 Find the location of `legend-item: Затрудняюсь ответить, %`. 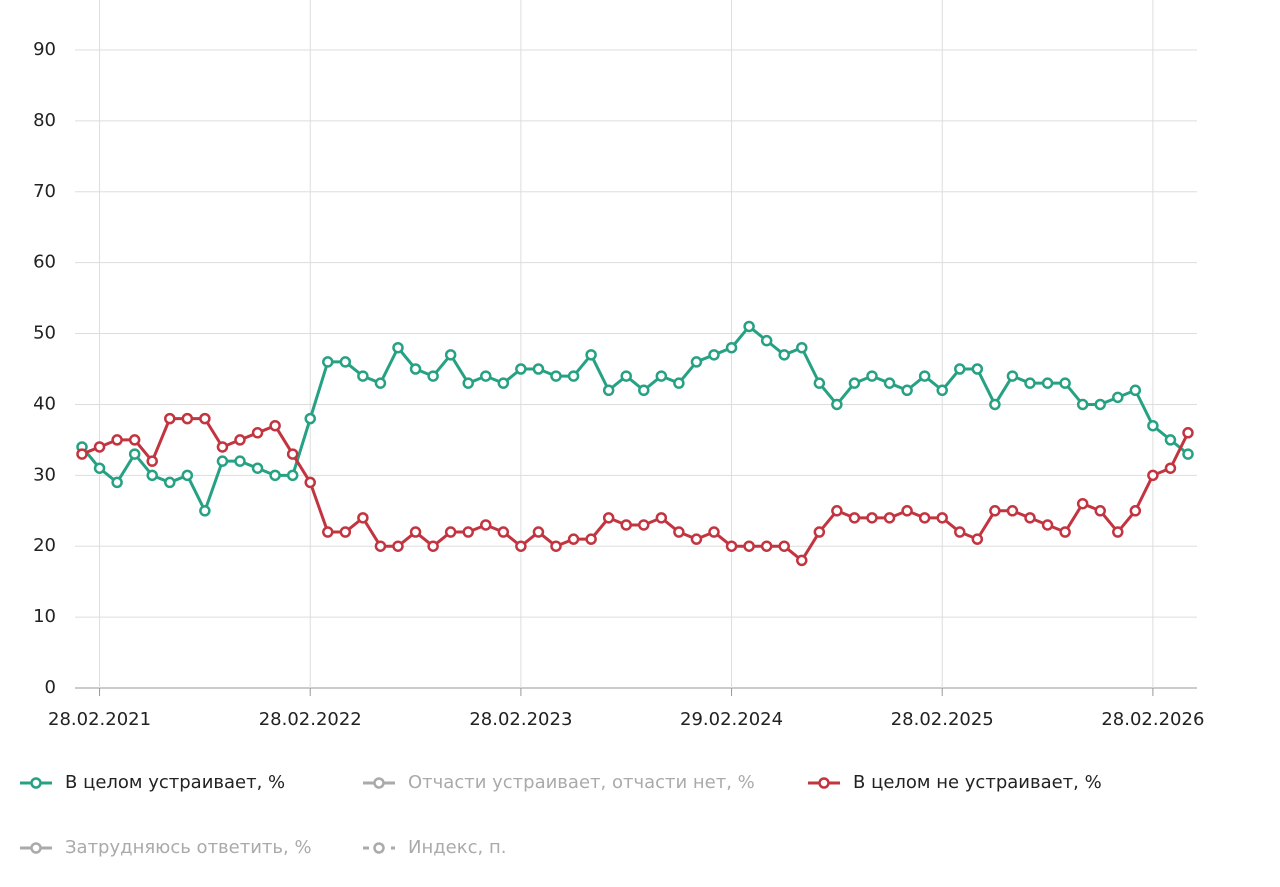

legend-item: Затрудняюсь ответить, % is located at coordinates (166, 847).